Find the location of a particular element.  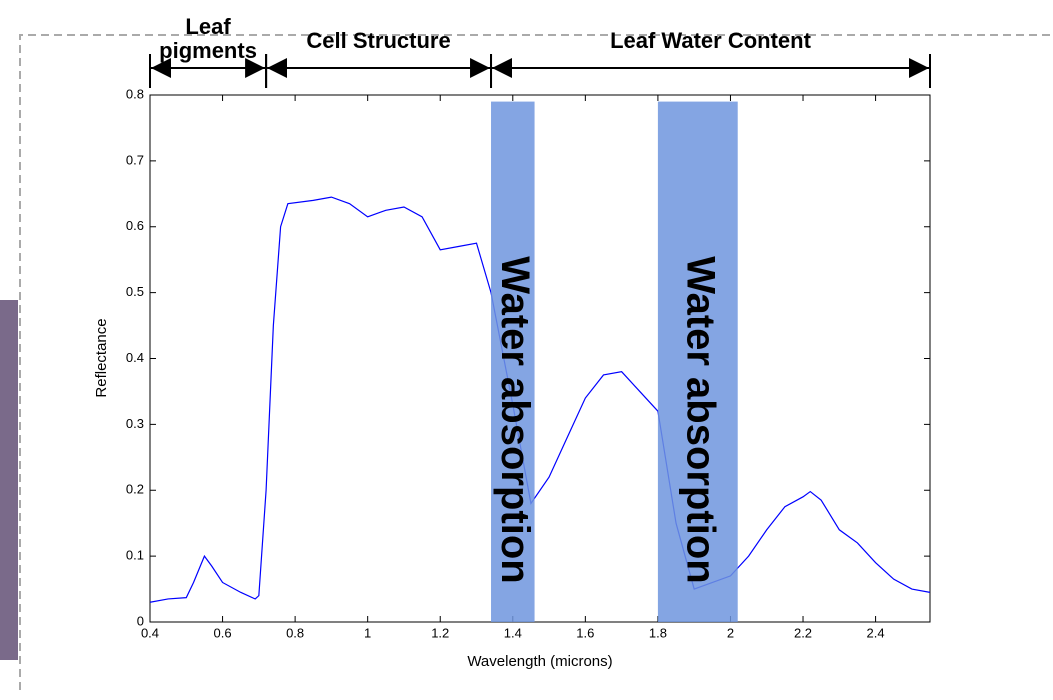

y-tick-label: 0.1 is located at coordinates (135, 555).